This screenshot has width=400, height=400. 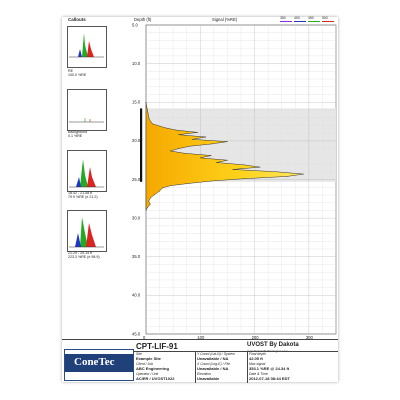 I want to click on depth-tick-label: 10.0, so click(x=136, y=63).